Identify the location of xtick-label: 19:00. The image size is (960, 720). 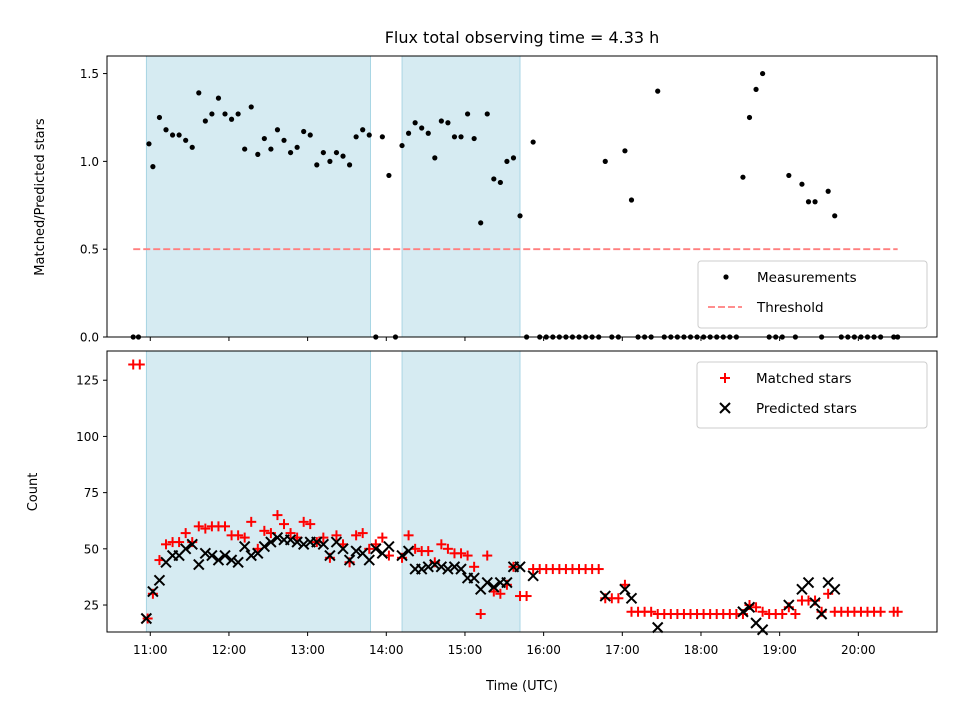
(779, 650).